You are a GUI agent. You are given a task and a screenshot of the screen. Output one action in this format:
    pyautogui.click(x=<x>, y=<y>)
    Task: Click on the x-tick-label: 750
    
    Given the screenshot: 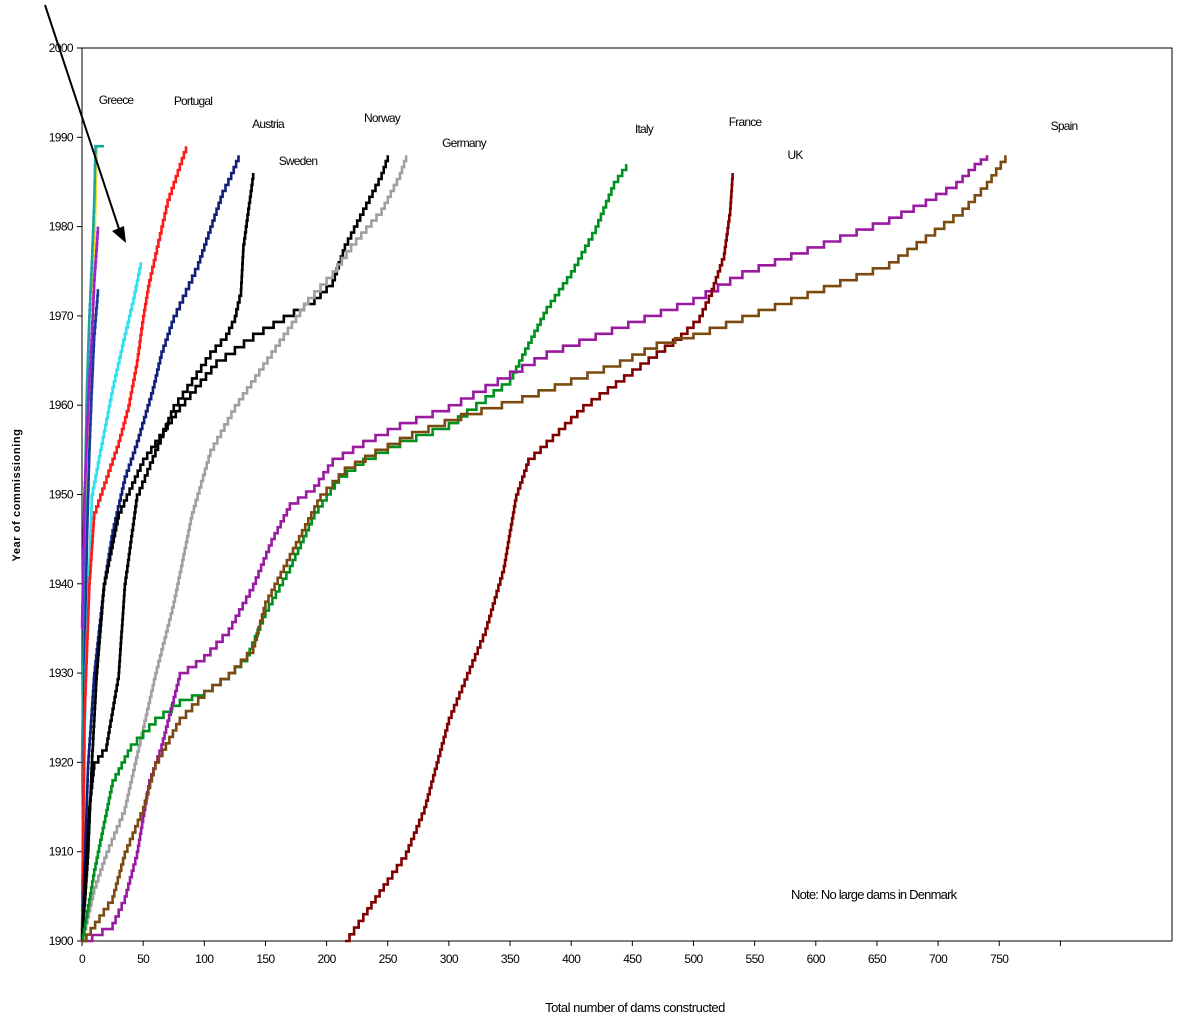 What is the action you would take?
    pyautogui.click(x=999, y=959)
    